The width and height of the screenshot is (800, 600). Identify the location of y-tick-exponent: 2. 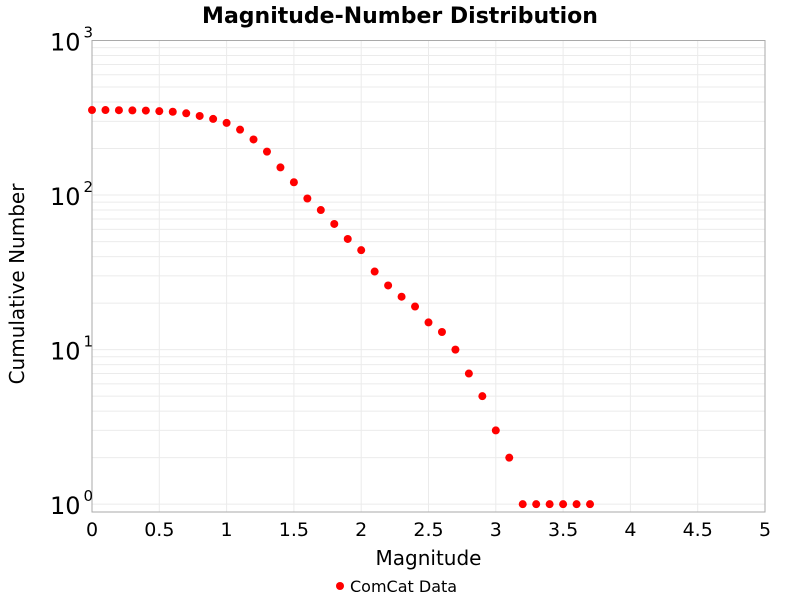
(89, 187).